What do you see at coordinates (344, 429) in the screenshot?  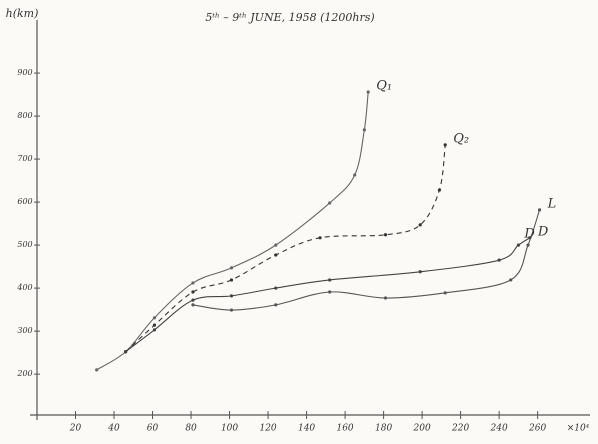 I see `x-tick-label: 160` at bounding box center [344, 429].